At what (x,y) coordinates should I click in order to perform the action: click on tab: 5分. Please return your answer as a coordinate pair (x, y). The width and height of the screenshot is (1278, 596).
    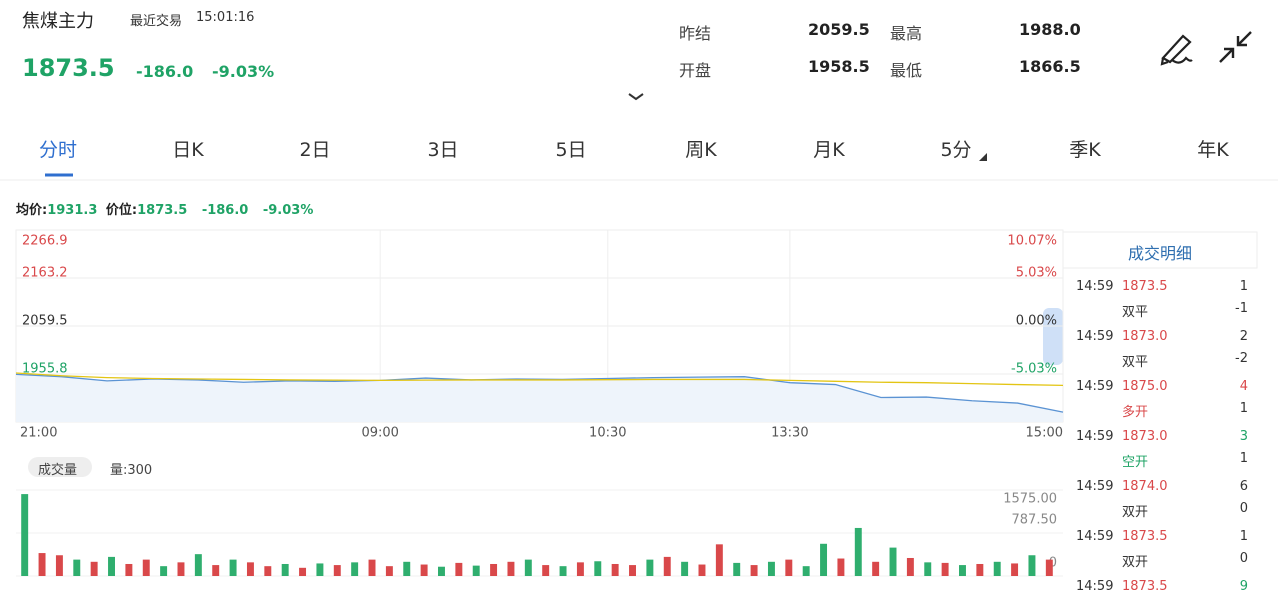
    Looking at the image, I should click on (956, 150).